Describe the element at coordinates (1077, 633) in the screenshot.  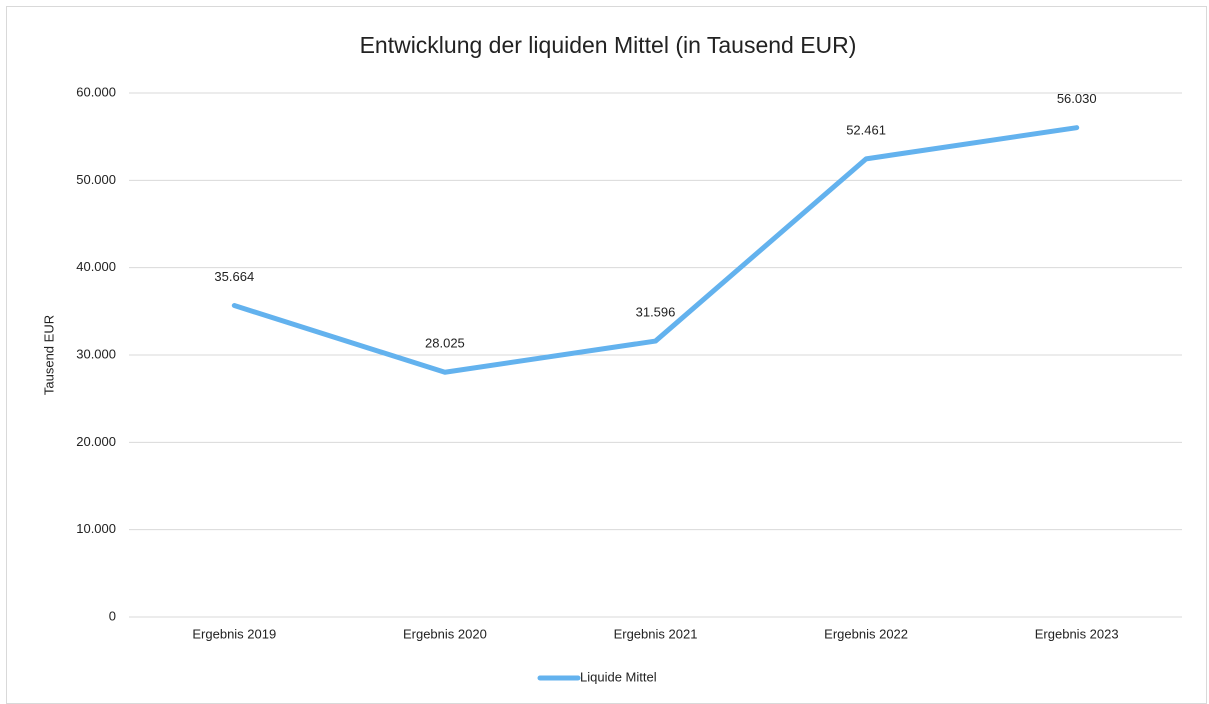
I see `x-tick-label: Ergebnis 2023` at that location.